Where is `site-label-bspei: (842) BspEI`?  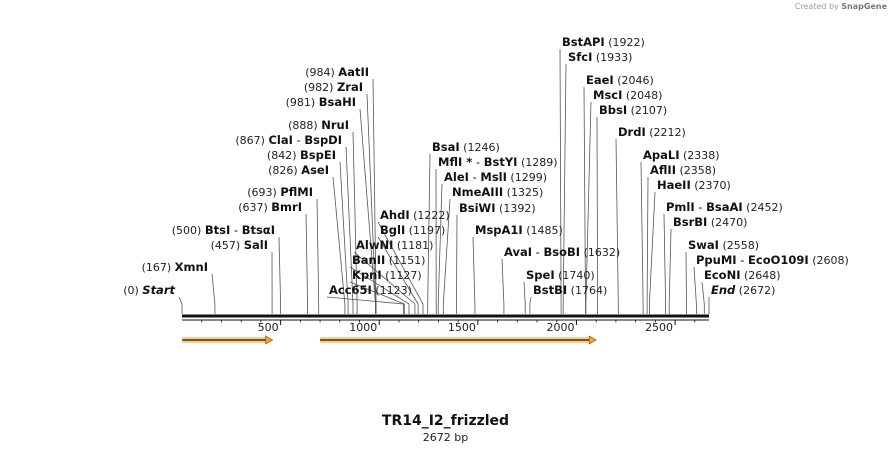 site-label-bspei: (842) BspEI is located at coordinates (301, 155).